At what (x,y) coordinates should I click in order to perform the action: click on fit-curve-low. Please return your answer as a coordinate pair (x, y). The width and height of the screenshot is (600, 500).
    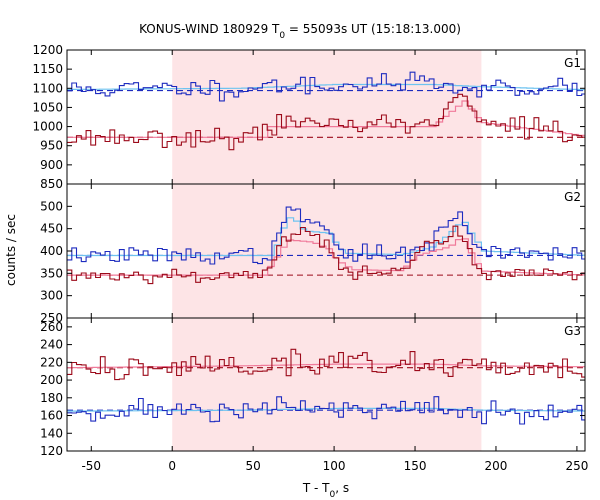
    Looking at the image, I should click on (326, 257).